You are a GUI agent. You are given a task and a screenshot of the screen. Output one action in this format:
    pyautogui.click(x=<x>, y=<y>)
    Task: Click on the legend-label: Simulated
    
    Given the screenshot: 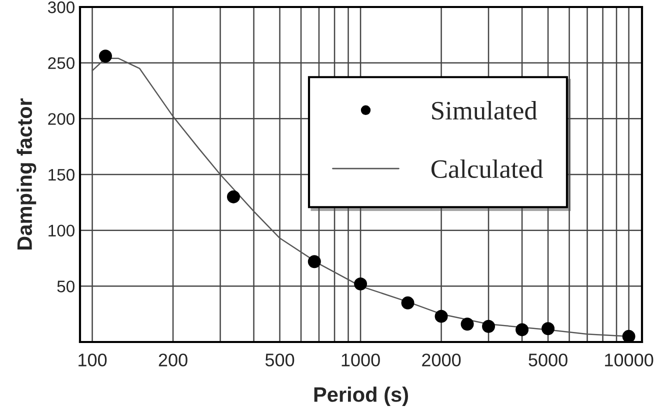 What is the action you would take?
    pyautogui.click(x=485, y=110)
    